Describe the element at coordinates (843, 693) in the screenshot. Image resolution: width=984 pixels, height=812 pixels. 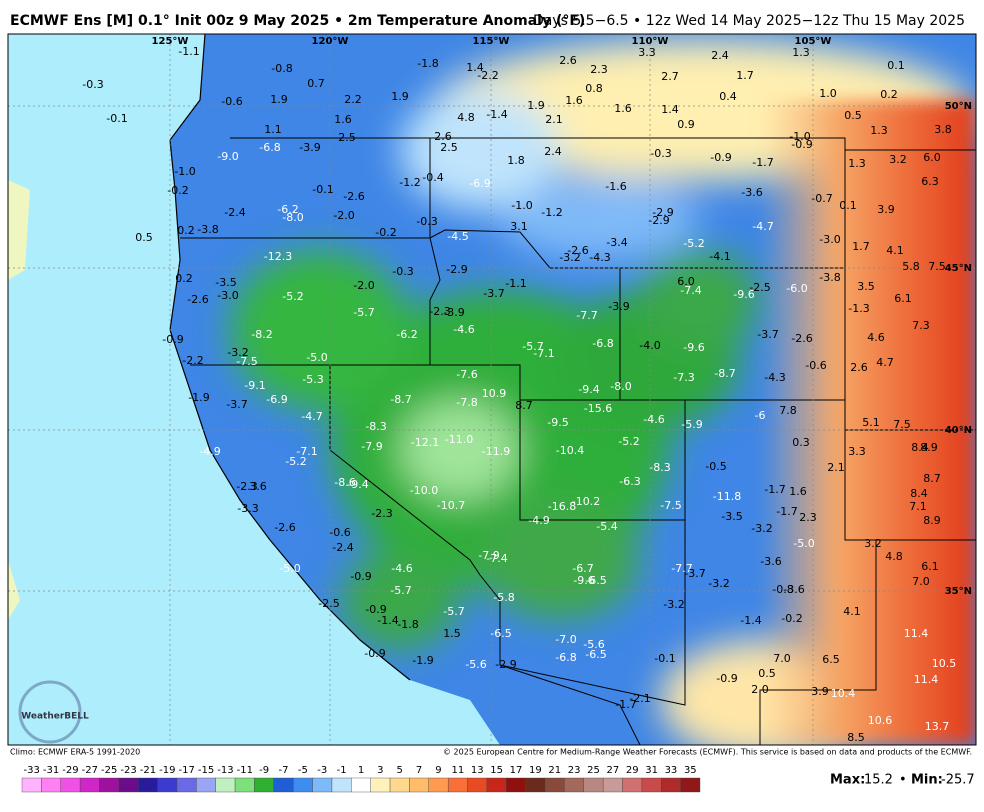
I see `anomaly-label: 10.4` at that location.